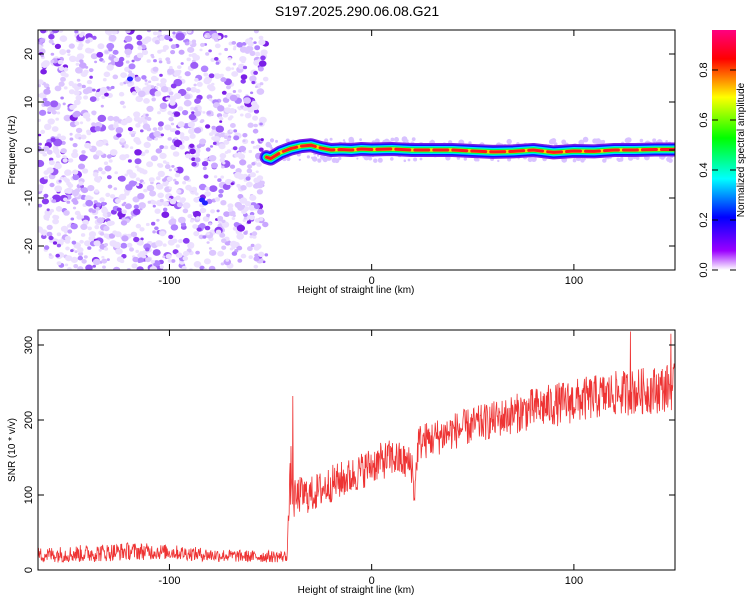  What do you see at coordinates (29, 198) in the screenshot?
I see `y-tick-label: -10` at bounding box center [29, 198].